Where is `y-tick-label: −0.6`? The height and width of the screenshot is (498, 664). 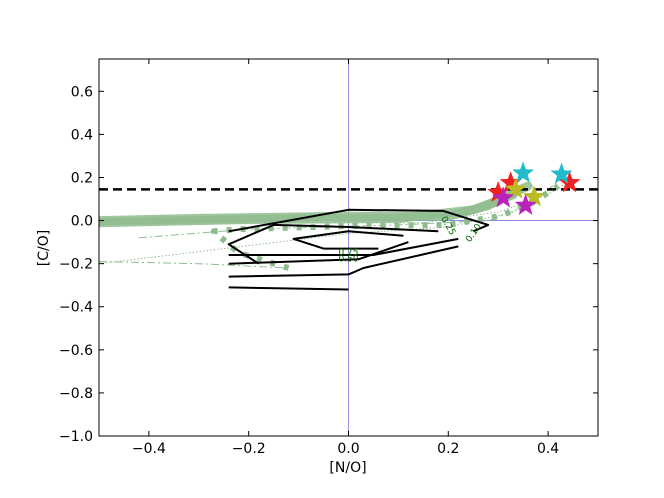
y-tick-label: −0.6 is located at coordinates (76, 351).